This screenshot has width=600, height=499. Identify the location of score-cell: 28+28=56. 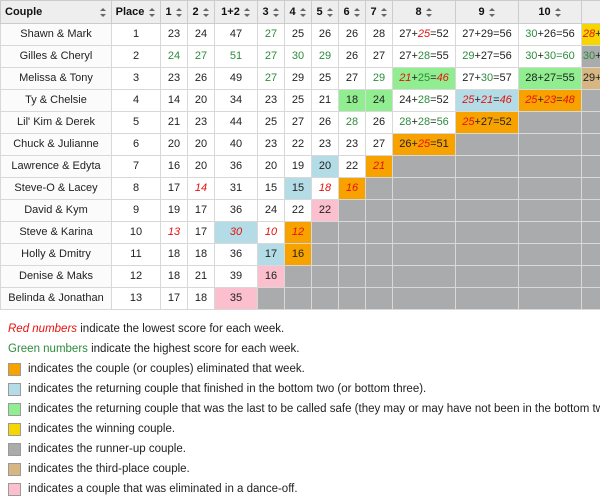
(424, 123).